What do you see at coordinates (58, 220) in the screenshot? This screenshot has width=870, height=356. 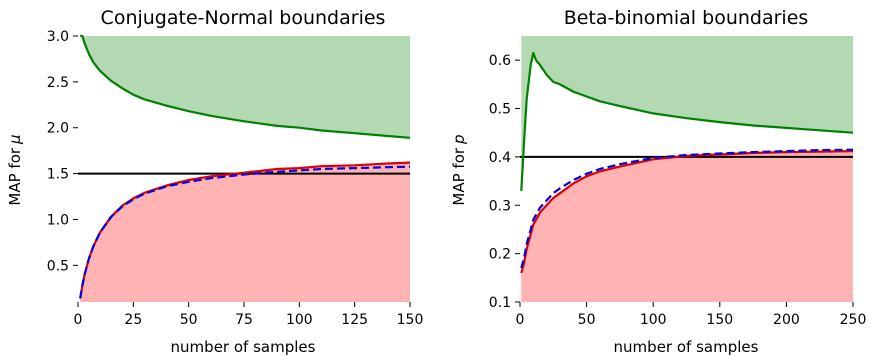 I see `y-tick-label: 1.0` at bounding box center [58, 220].